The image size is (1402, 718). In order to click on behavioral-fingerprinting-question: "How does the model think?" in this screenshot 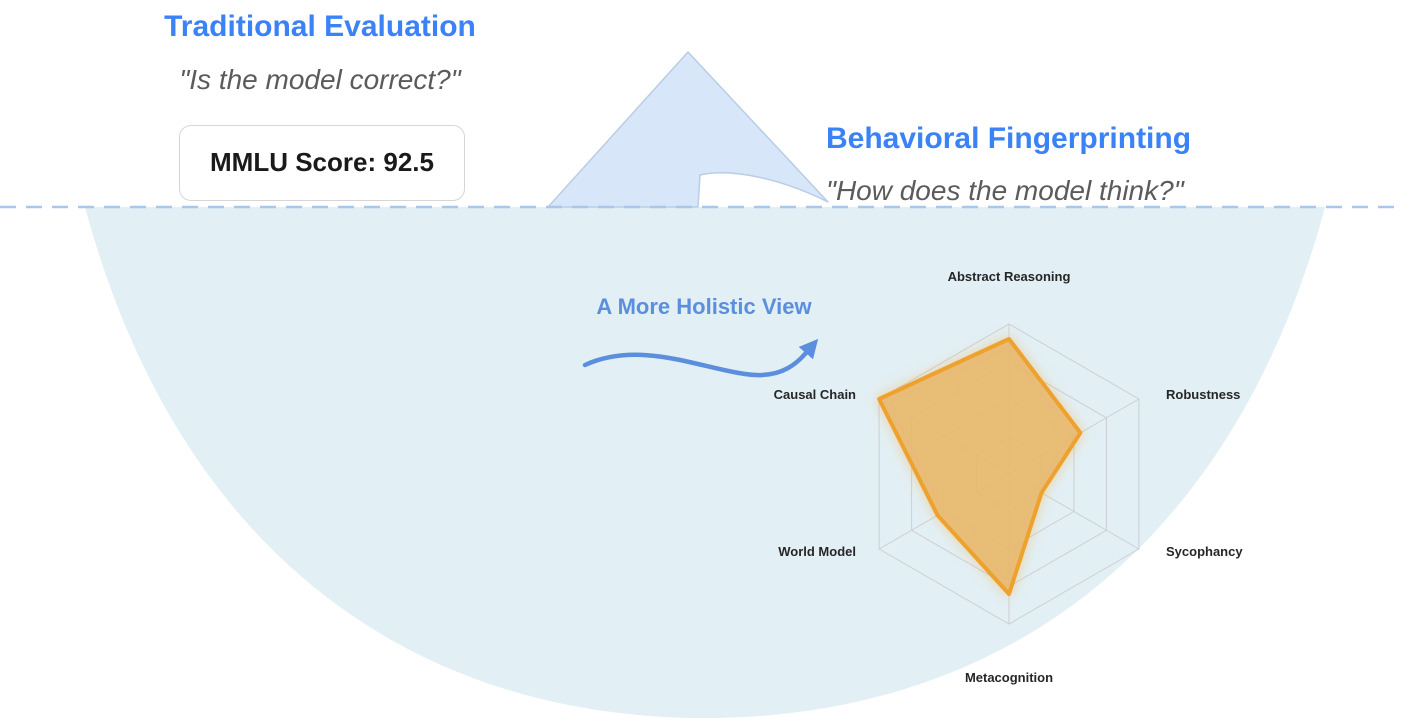, I will do `click(1005, 190)`.